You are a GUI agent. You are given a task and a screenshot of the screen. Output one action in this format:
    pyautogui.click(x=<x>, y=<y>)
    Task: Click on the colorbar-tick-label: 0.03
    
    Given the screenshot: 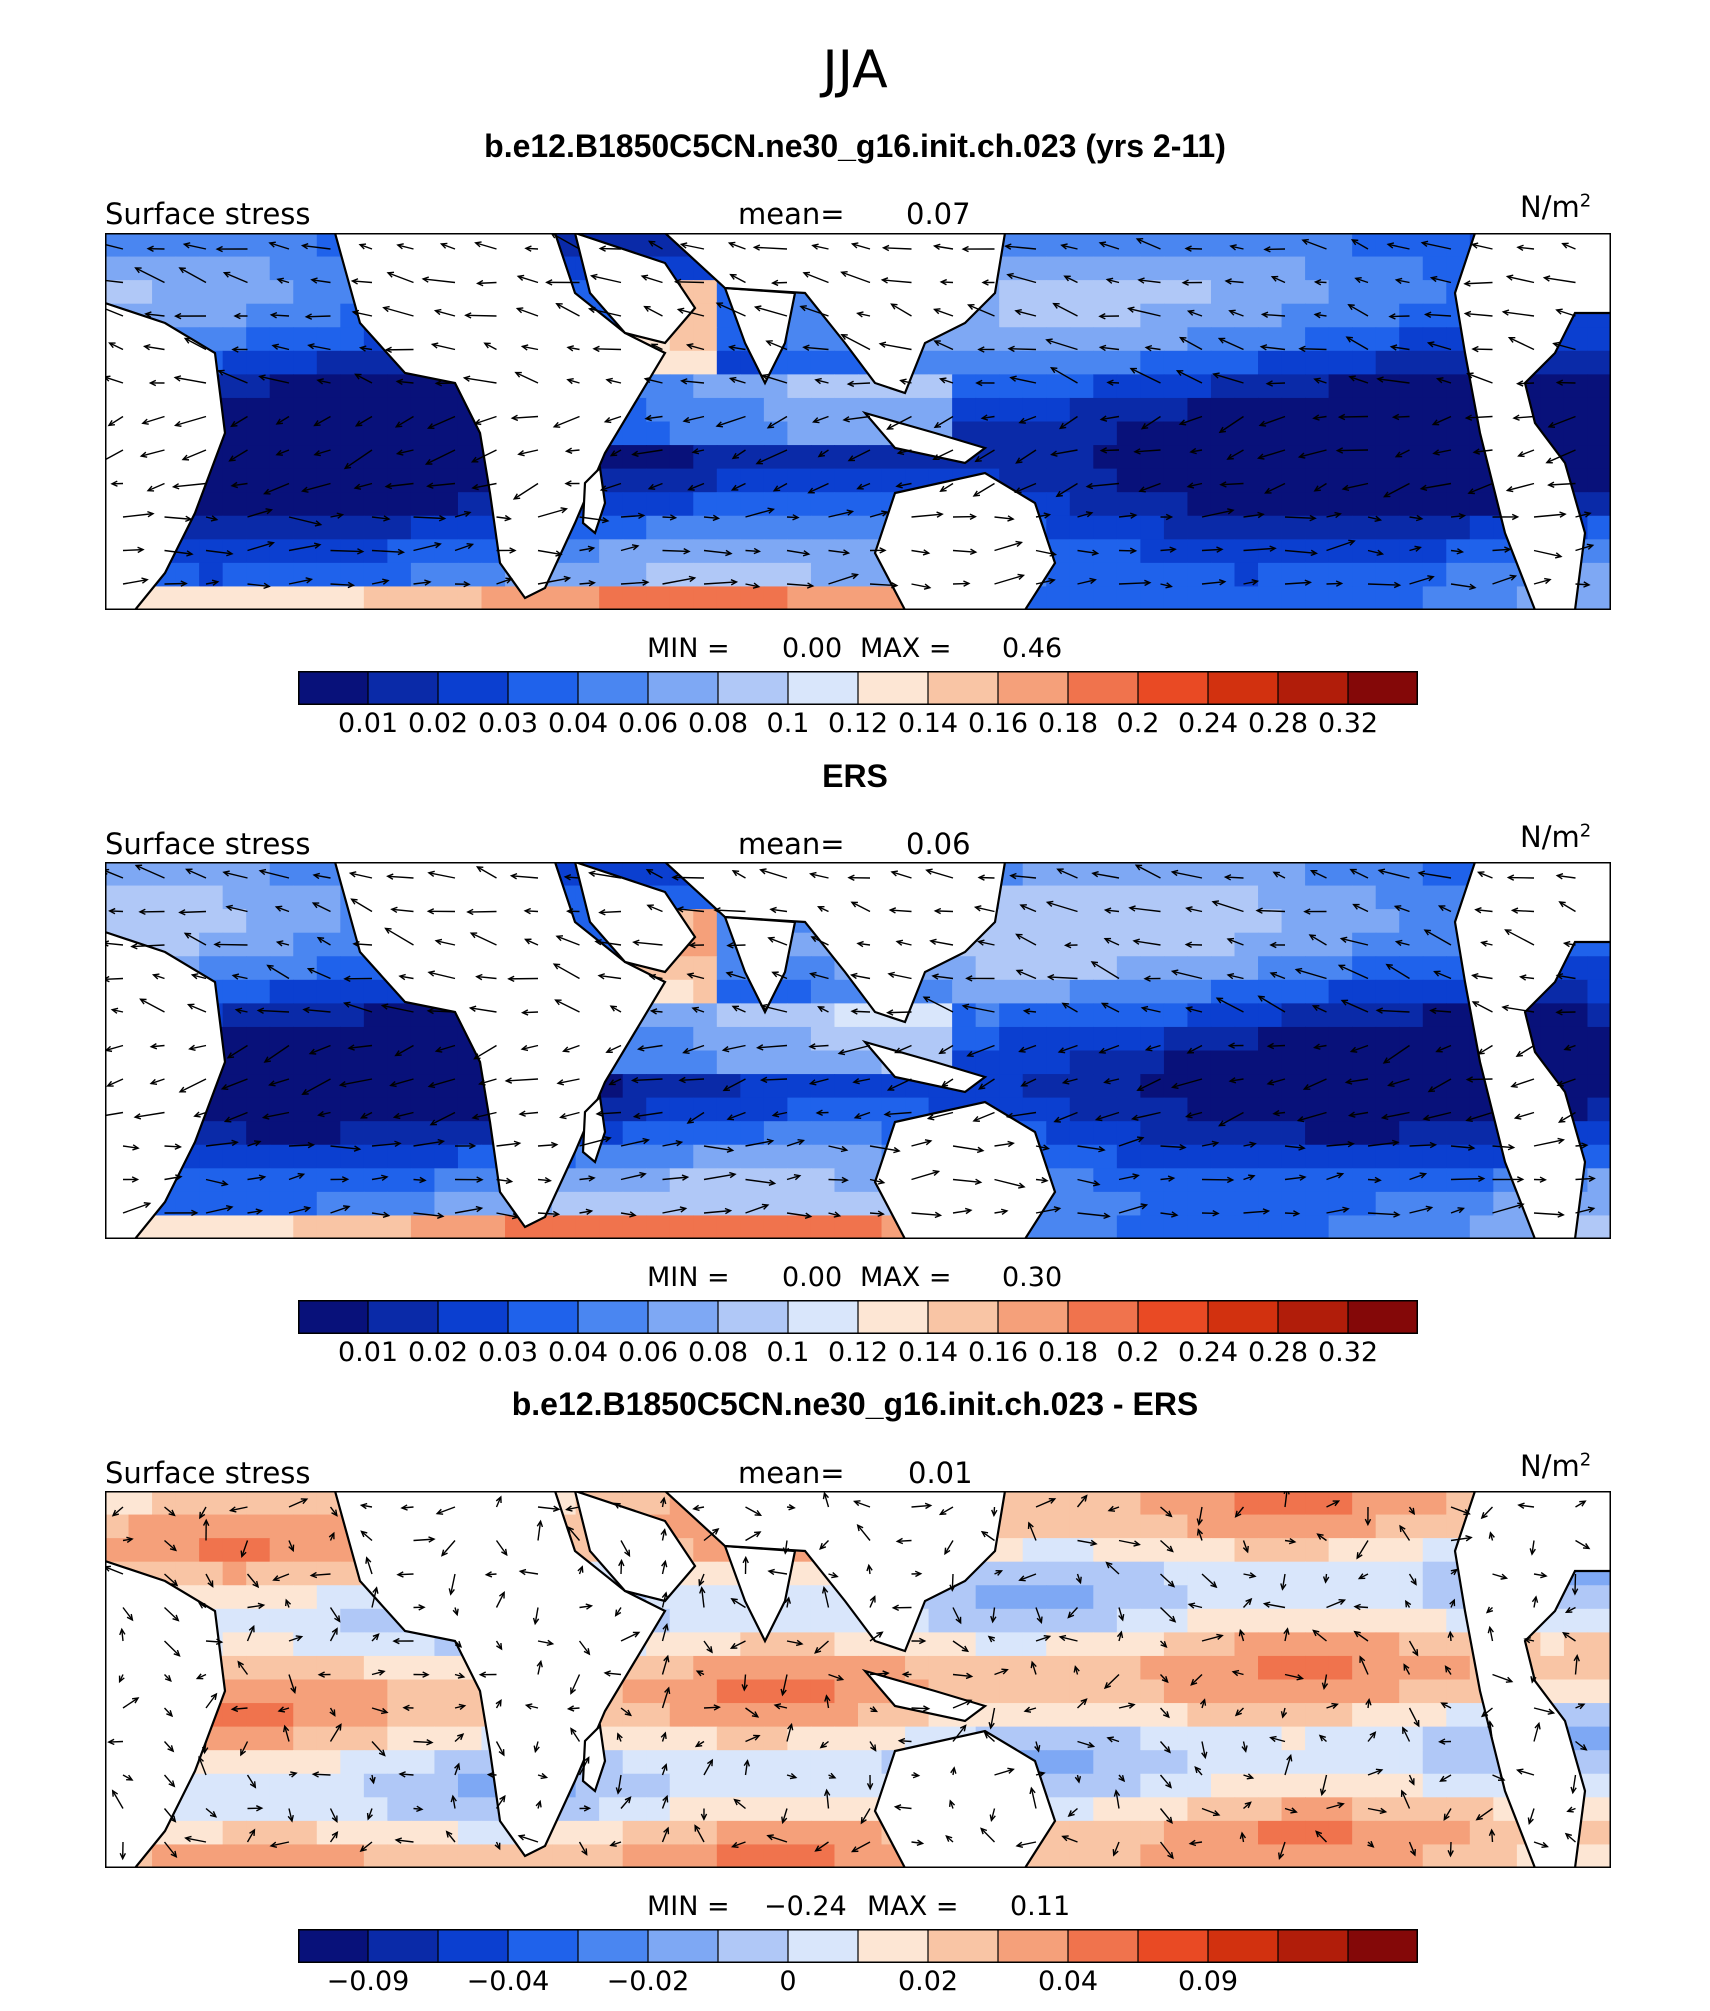 What is the action you would take?
    pyautogui.click(x=508, y=723)
    